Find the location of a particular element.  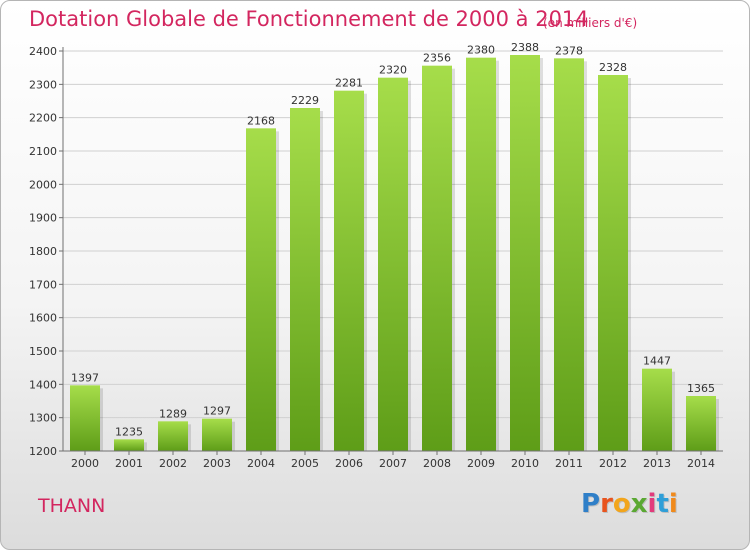

y-tick-label: 2200 is located at coordinates (43, 118).